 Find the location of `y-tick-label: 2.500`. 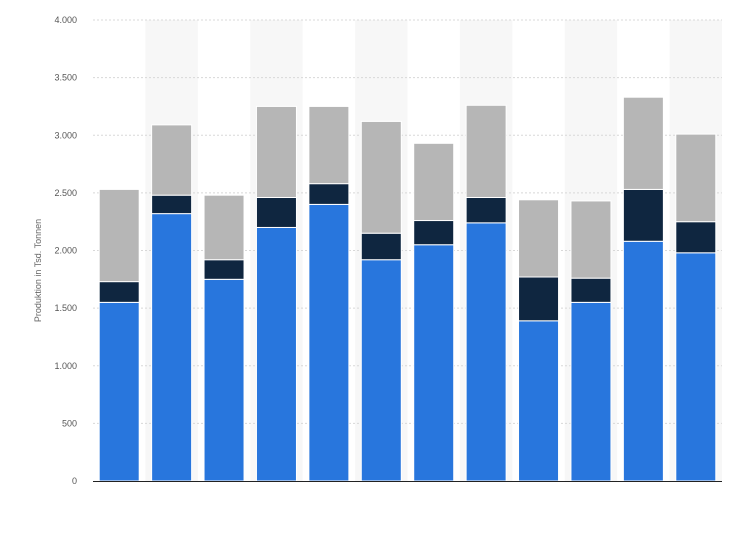

y-tick-label: 2.500 is located at coordinates (65, 193).